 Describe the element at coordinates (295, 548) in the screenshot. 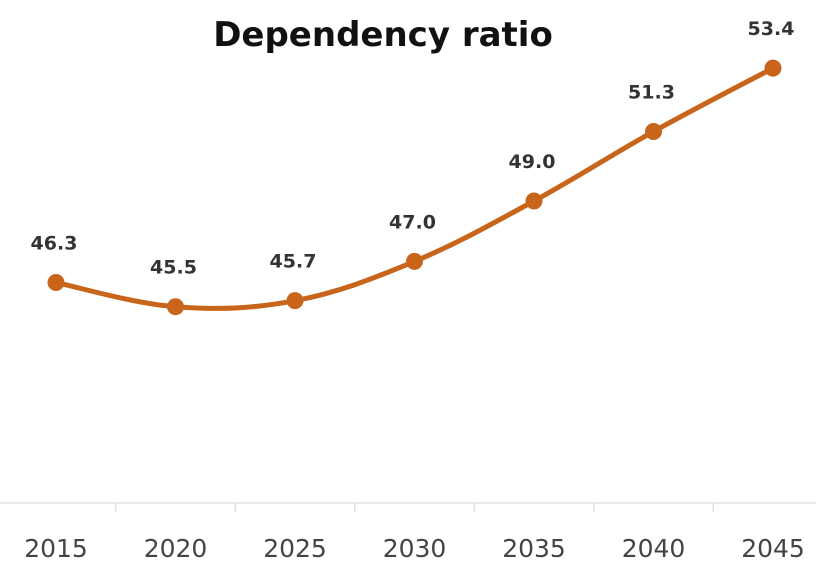

I see `x-tick-label: 2025` at that location.